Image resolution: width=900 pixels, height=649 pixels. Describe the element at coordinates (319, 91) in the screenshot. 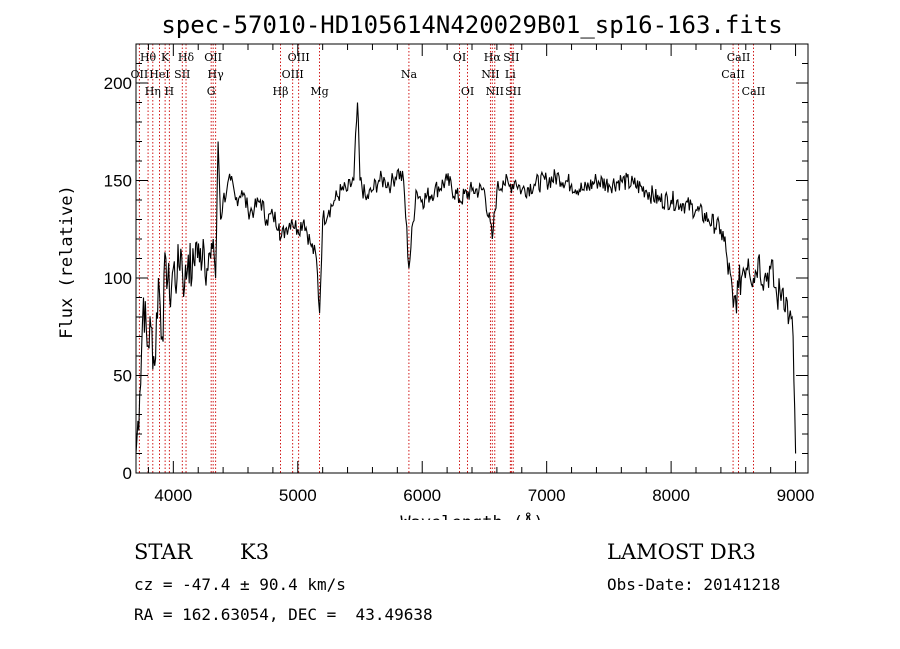

I see `spectral-line-label: Mg` at that location.